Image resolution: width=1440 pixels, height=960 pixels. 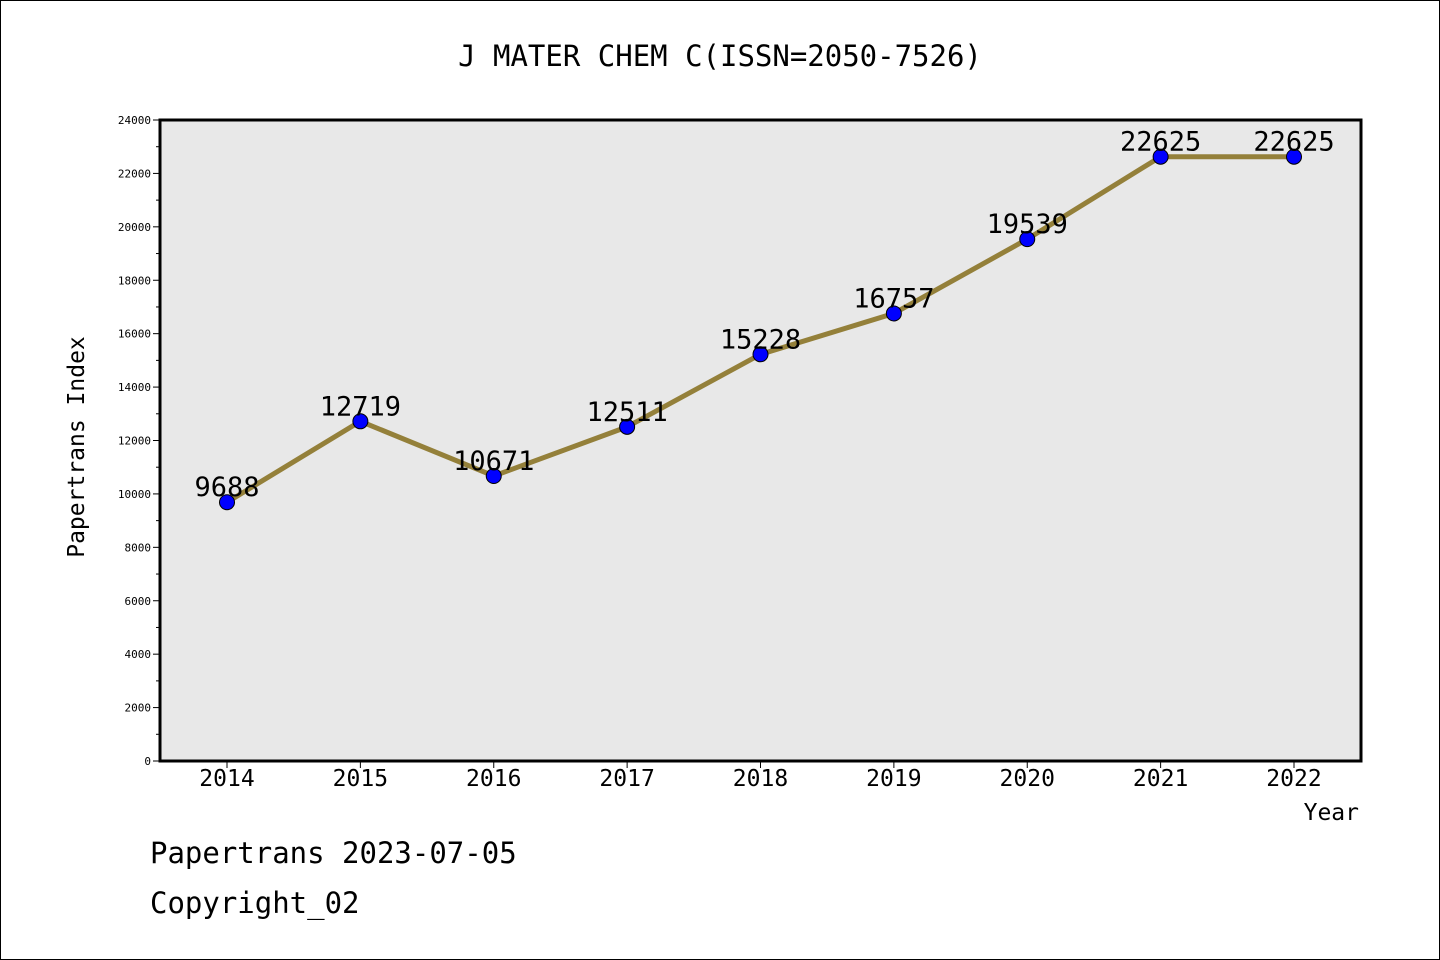 I want to click on data-label: 12511, so click(x=626, y=412).